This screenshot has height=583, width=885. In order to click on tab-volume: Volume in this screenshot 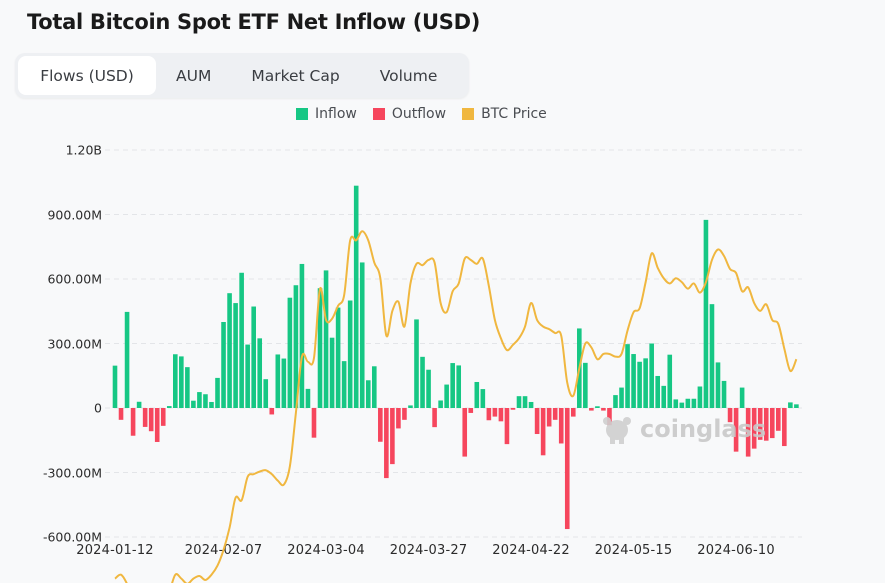, I will do `click(408, 75)`.